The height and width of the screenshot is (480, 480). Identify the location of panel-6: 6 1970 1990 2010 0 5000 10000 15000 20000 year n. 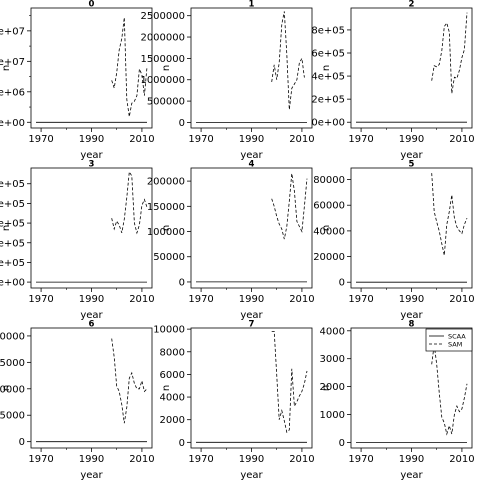
(77, 400).